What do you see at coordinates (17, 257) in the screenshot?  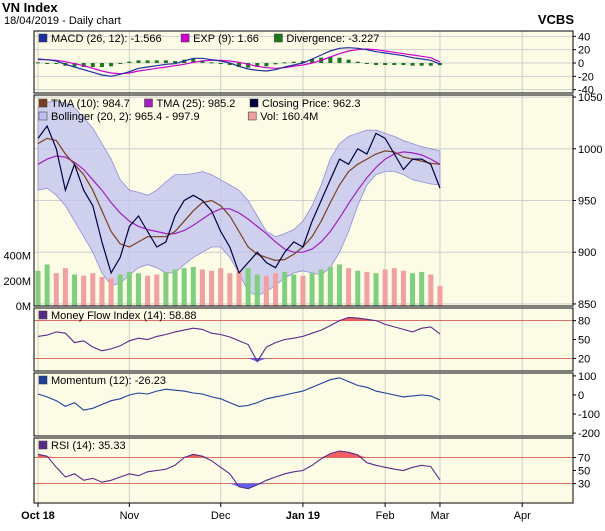 I see `volume-tick-label-0: 400M` at bounding box center [17, 257].